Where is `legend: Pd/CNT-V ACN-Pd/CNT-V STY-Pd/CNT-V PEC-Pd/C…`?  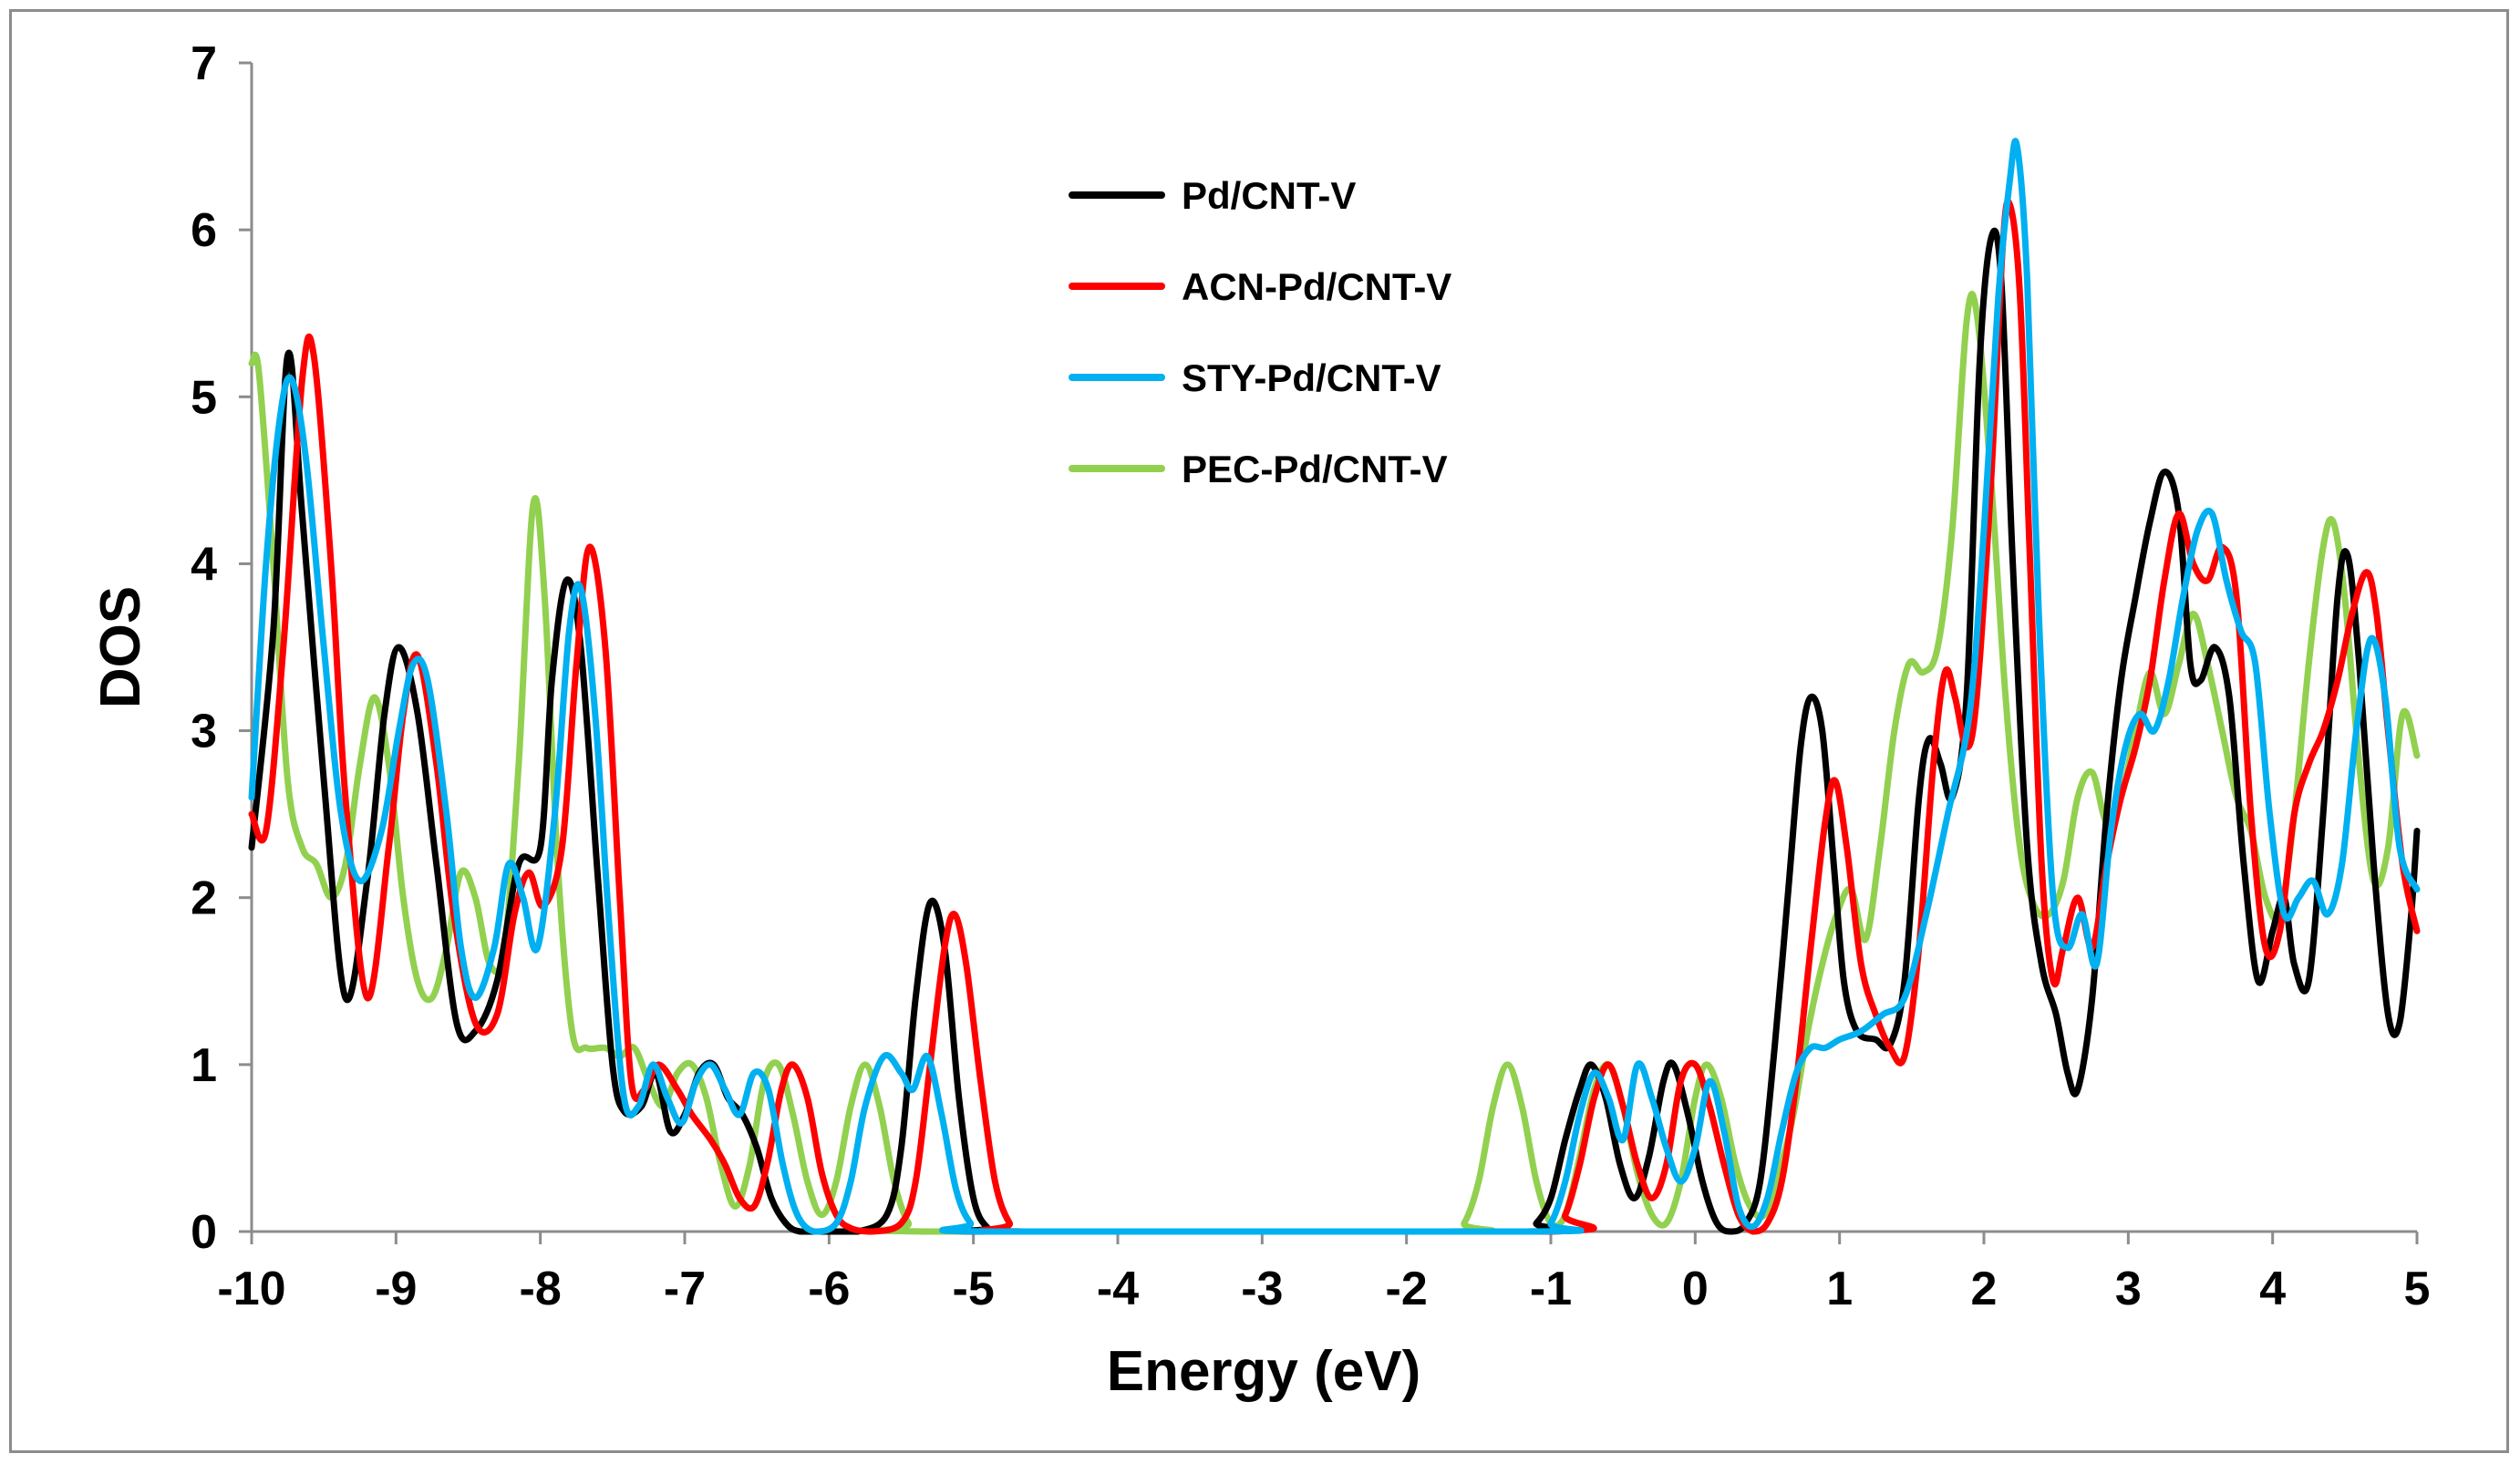 legend: Pd/CNT-V ACN-Pd/CNT-V STY-Pd/CNT-V PEC-Pd/C… is located at coordinates (1260, 332).